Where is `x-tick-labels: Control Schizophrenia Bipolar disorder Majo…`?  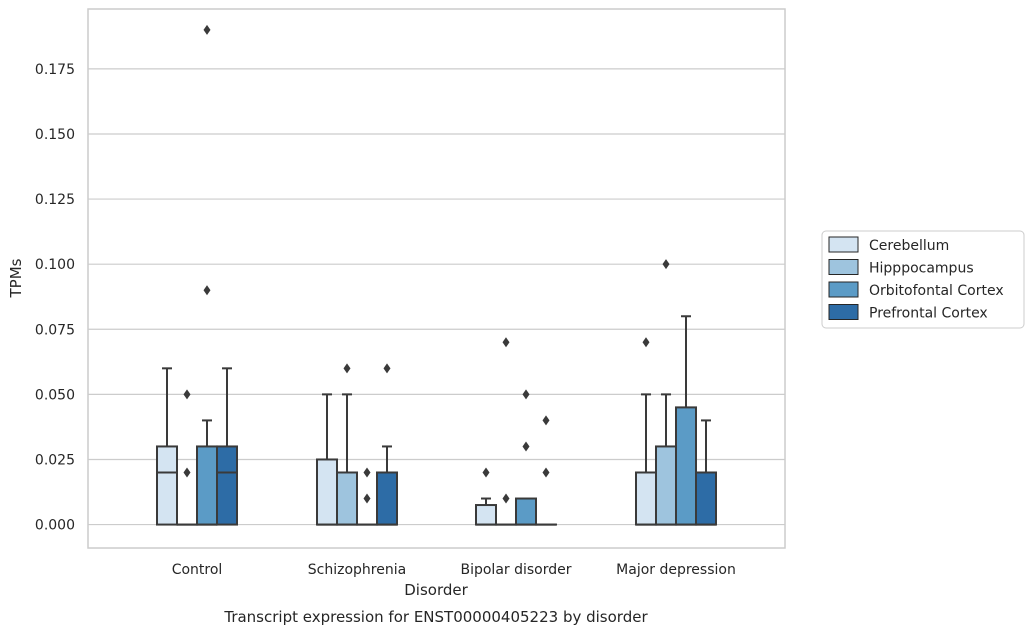
x-tick-labels: Control Schizophrenia Bipolar disorder Majo… is located at coordinates (454, 570).